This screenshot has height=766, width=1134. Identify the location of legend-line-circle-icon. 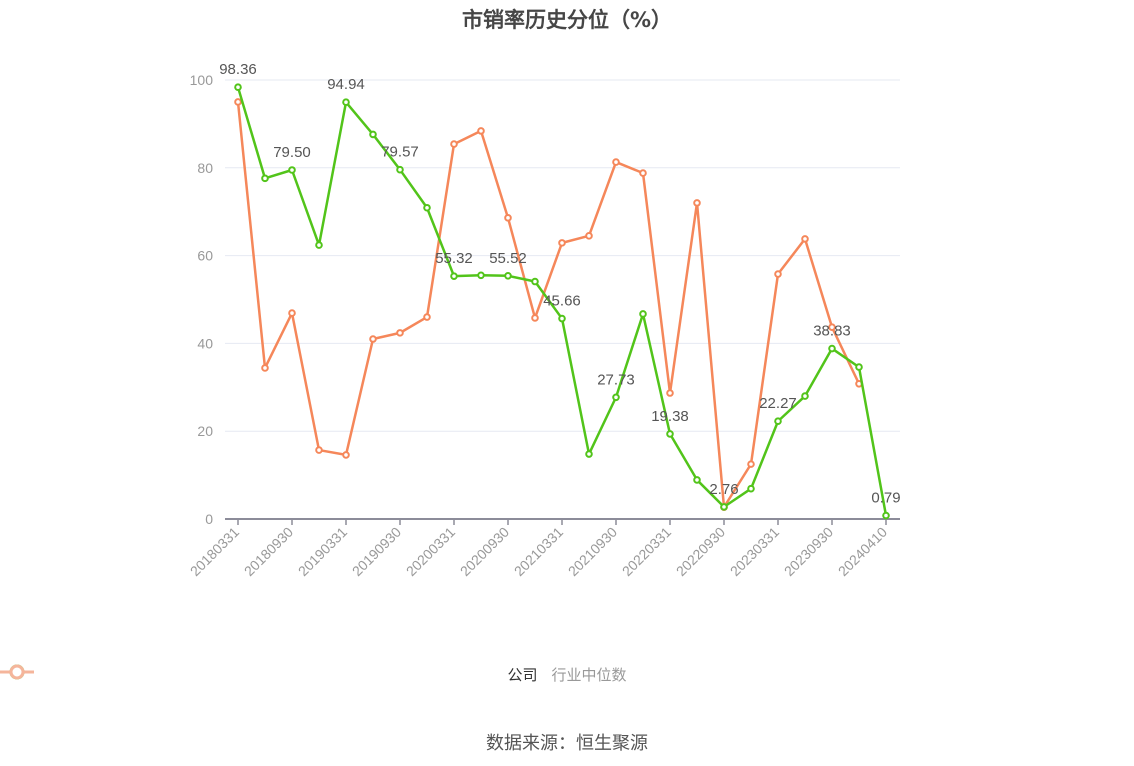
(17, 672).